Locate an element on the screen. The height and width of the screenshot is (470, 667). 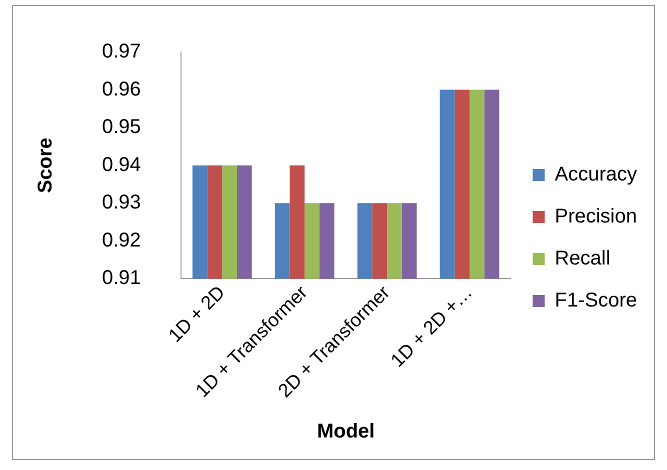
y-tick-label: 0.91 is located at coordinates (121, 278).